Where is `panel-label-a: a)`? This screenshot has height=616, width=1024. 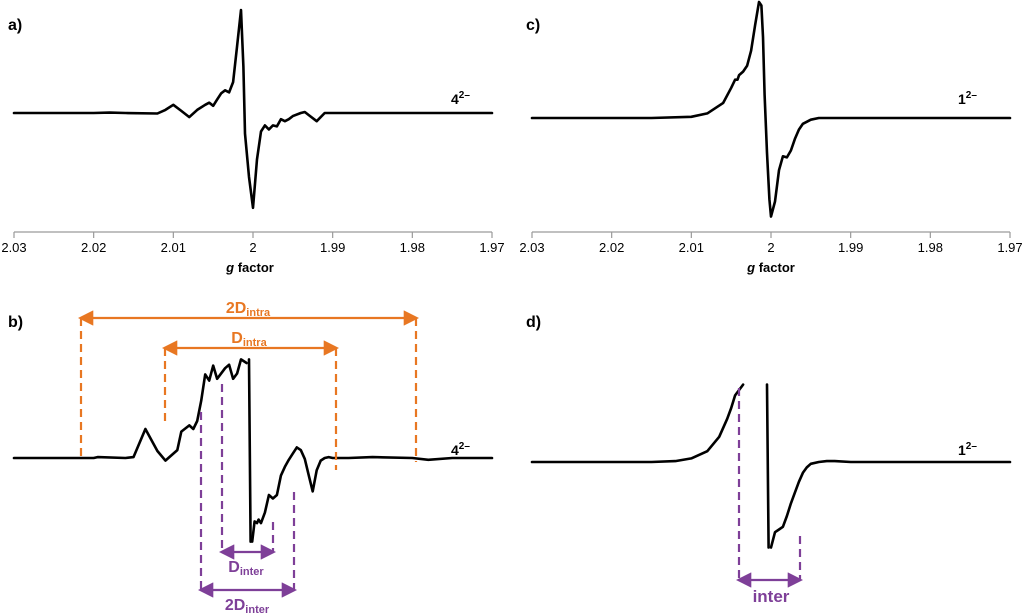 panel-label-a: a) is located at coordinates (15, 25).